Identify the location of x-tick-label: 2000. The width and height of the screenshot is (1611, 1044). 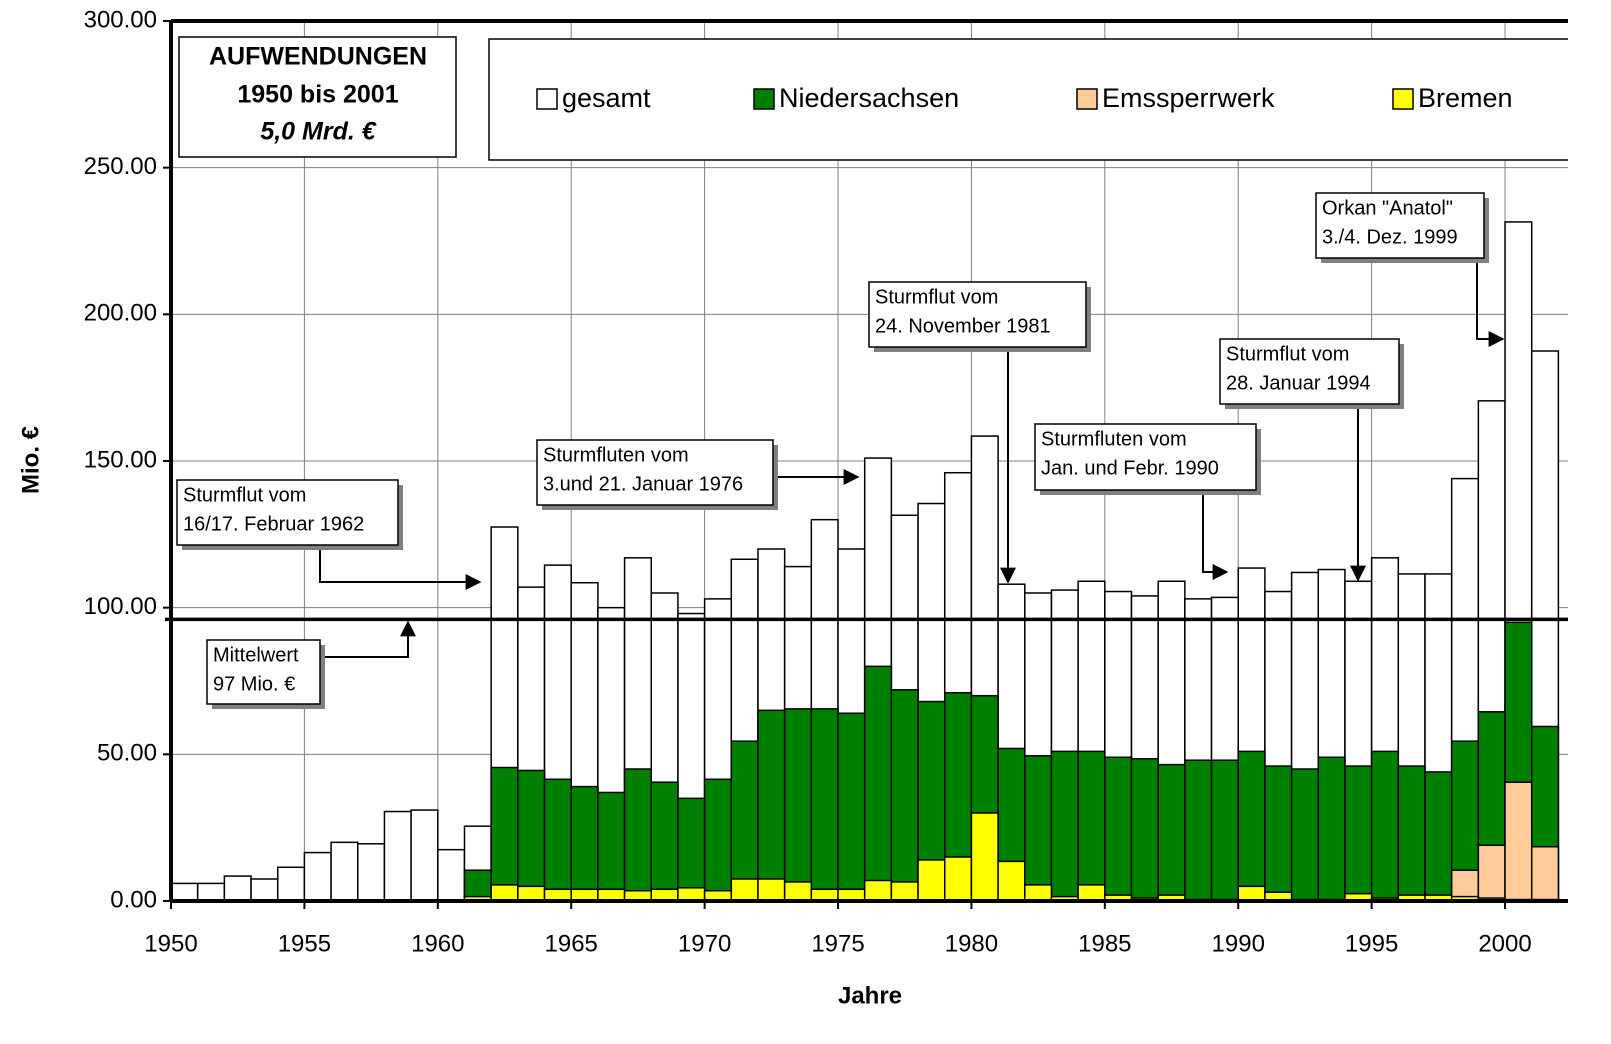
(1504, 943).